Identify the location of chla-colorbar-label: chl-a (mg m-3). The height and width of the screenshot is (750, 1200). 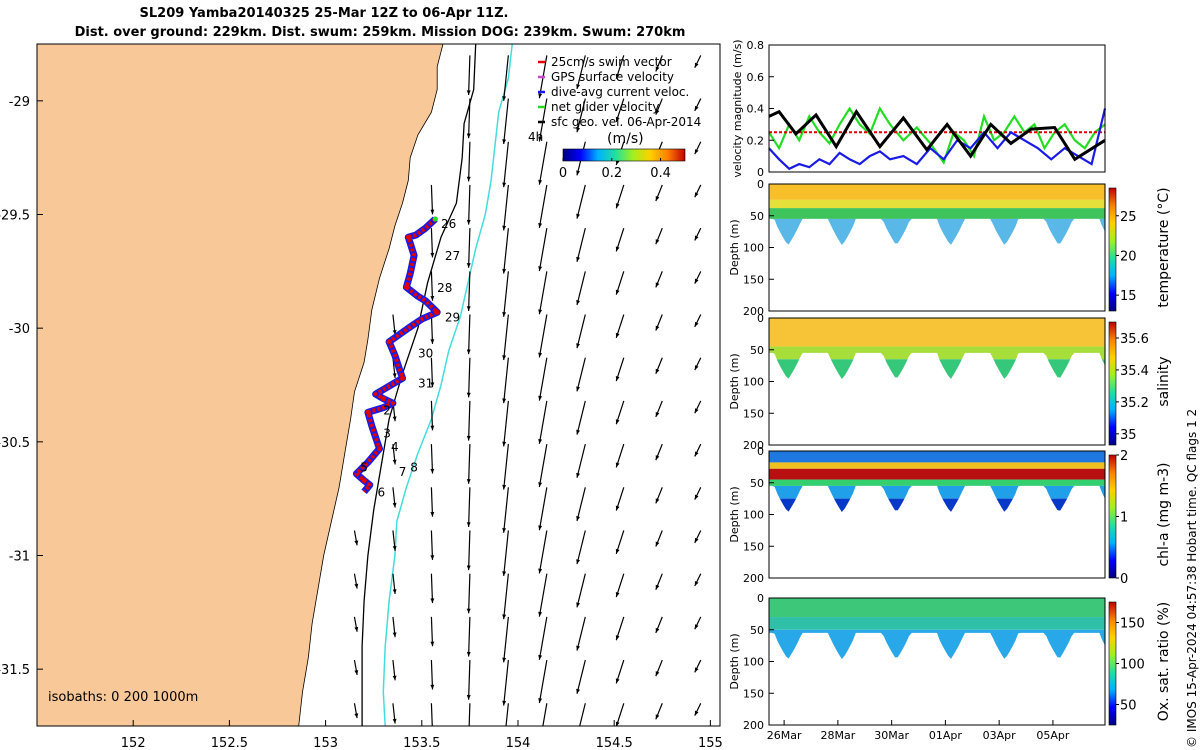
(1164, 514).